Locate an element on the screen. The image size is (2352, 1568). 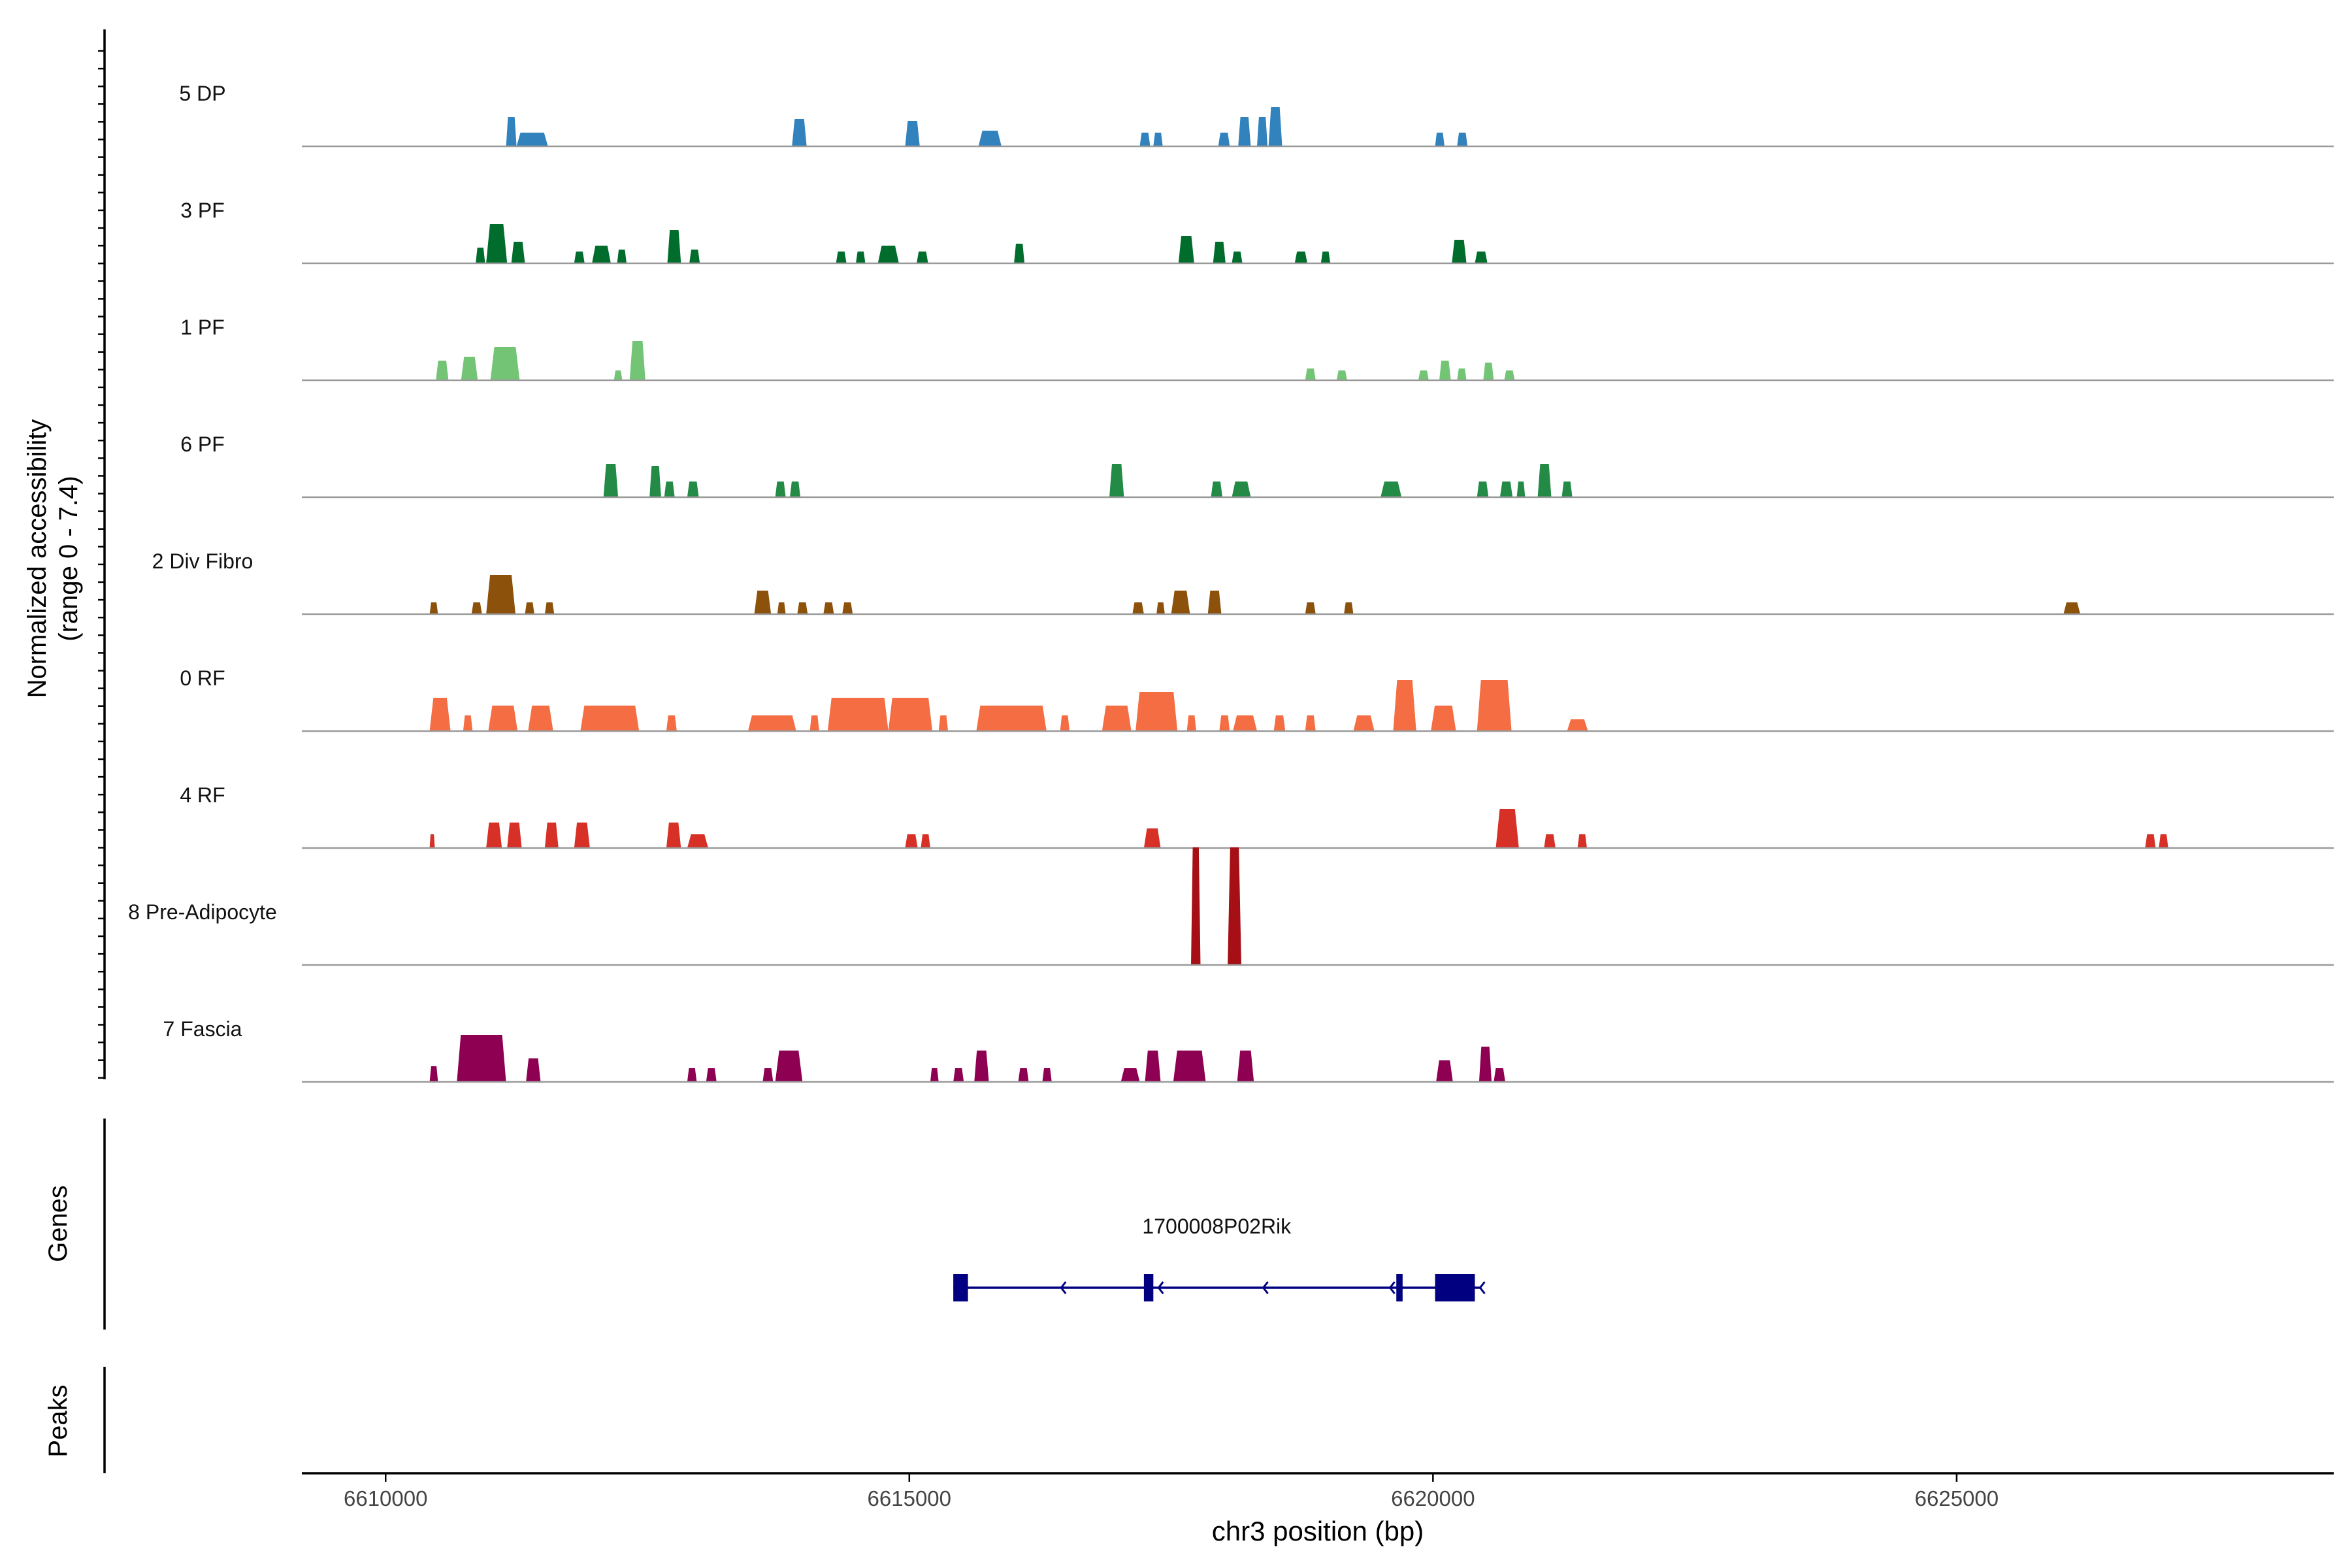
track-label: 8 Pre-Adipocyte is located at coordinates (202, 912).